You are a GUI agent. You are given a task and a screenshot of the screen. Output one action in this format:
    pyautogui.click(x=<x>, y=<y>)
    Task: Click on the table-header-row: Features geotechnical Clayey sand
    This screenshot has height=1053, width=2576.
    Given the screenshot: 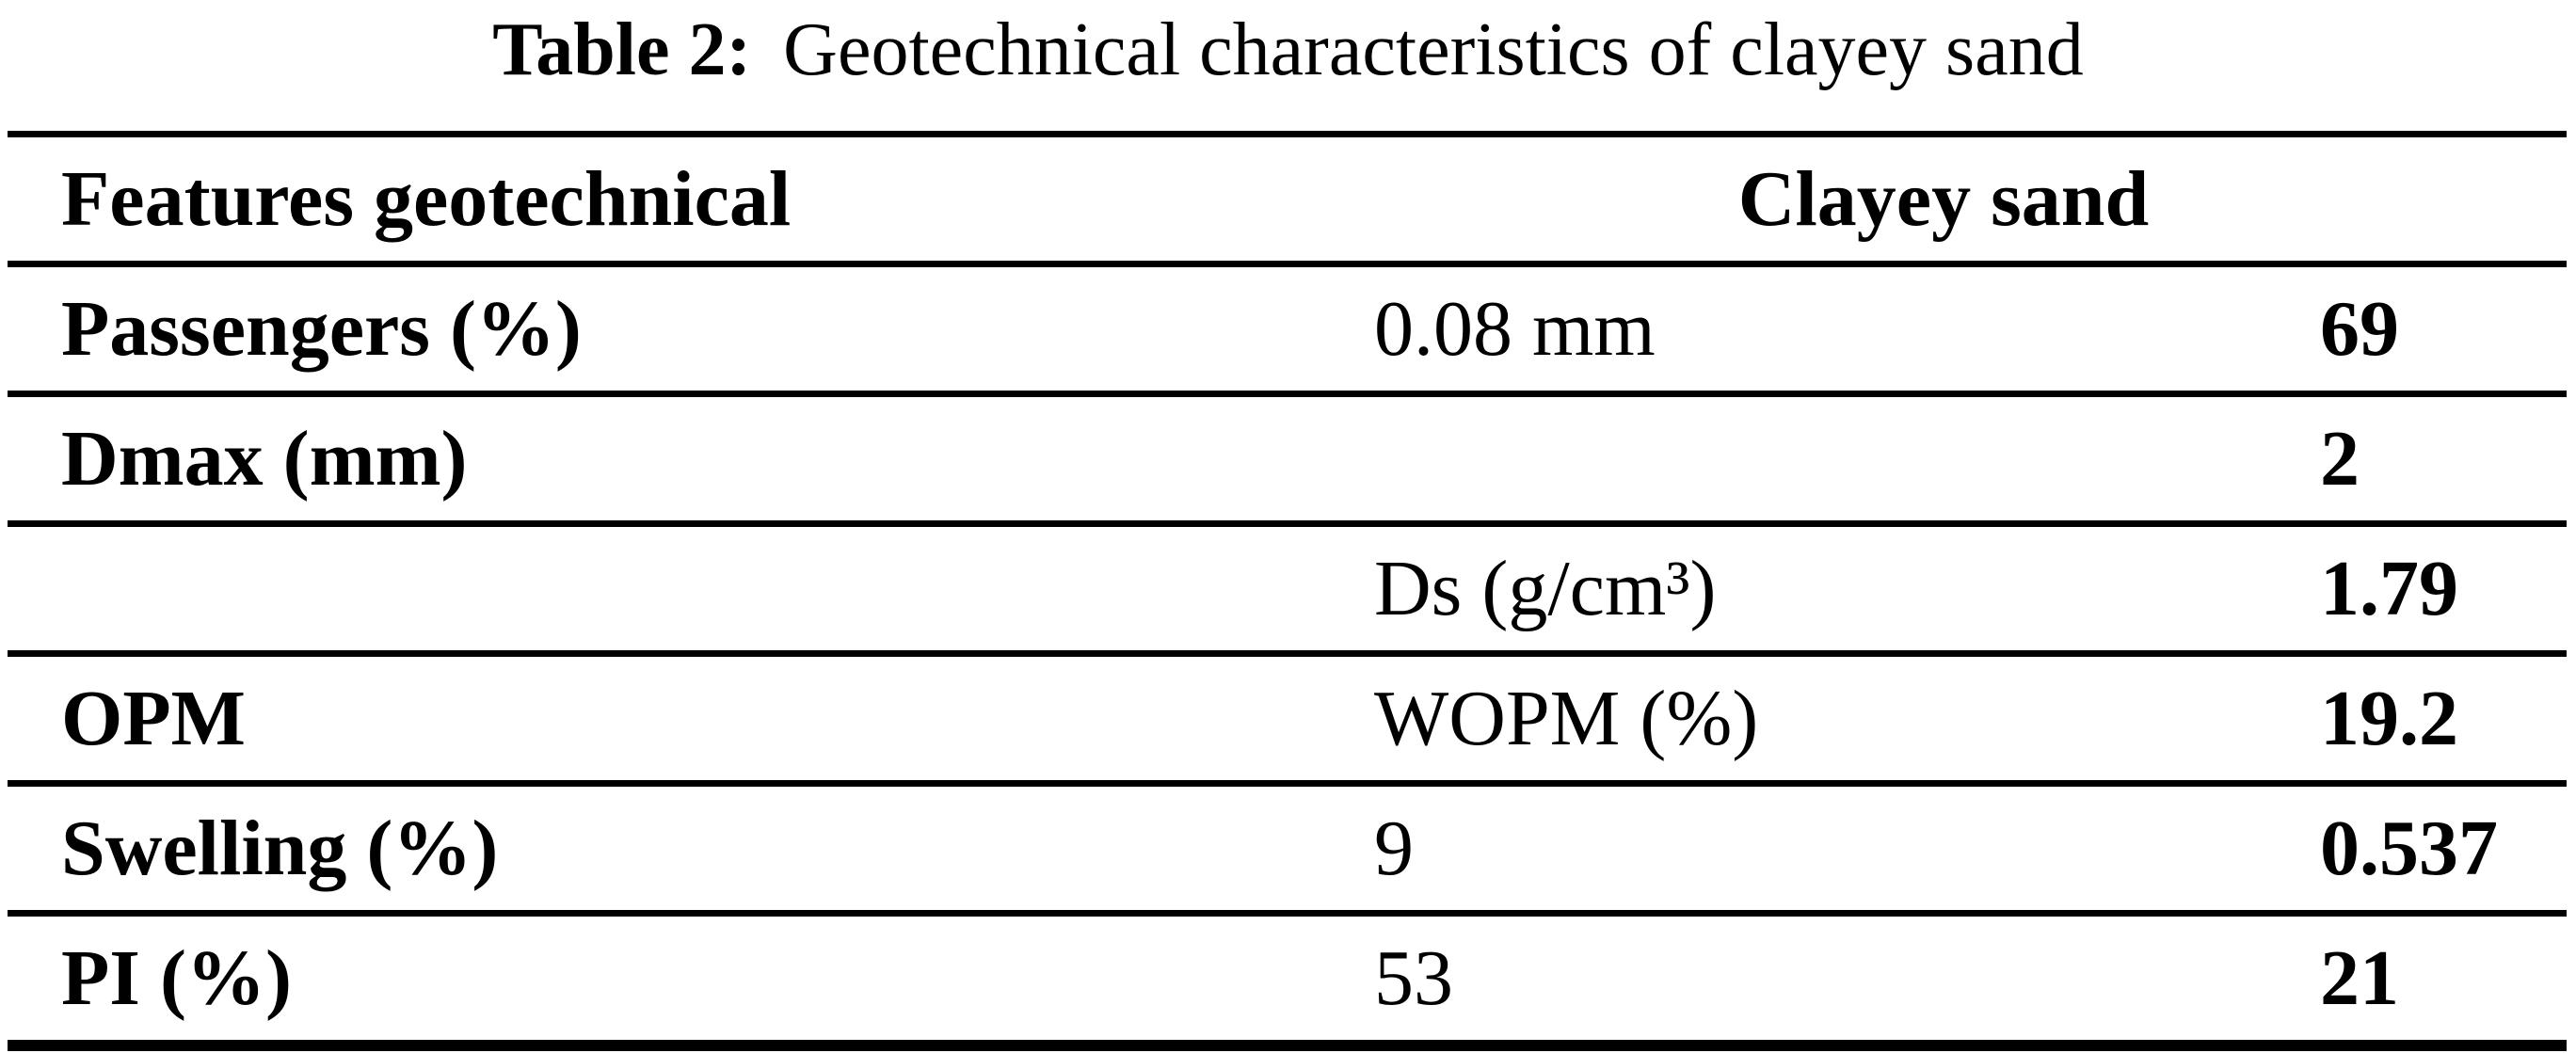 What is the action you would take?
    pyautogui.click(x=1287, y=202)
    